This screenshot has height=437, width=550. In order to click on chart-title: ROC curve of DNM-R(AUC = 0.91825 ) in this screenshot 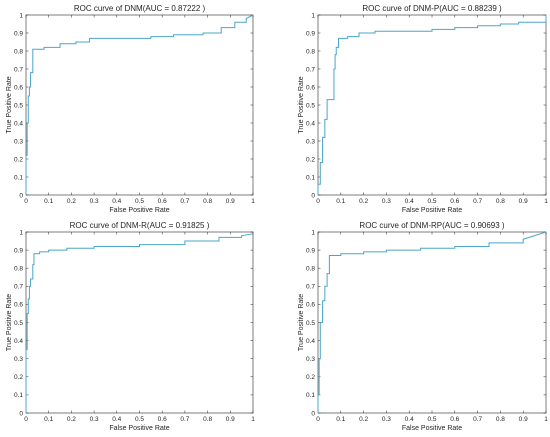, I will do `click(140, 225)`.